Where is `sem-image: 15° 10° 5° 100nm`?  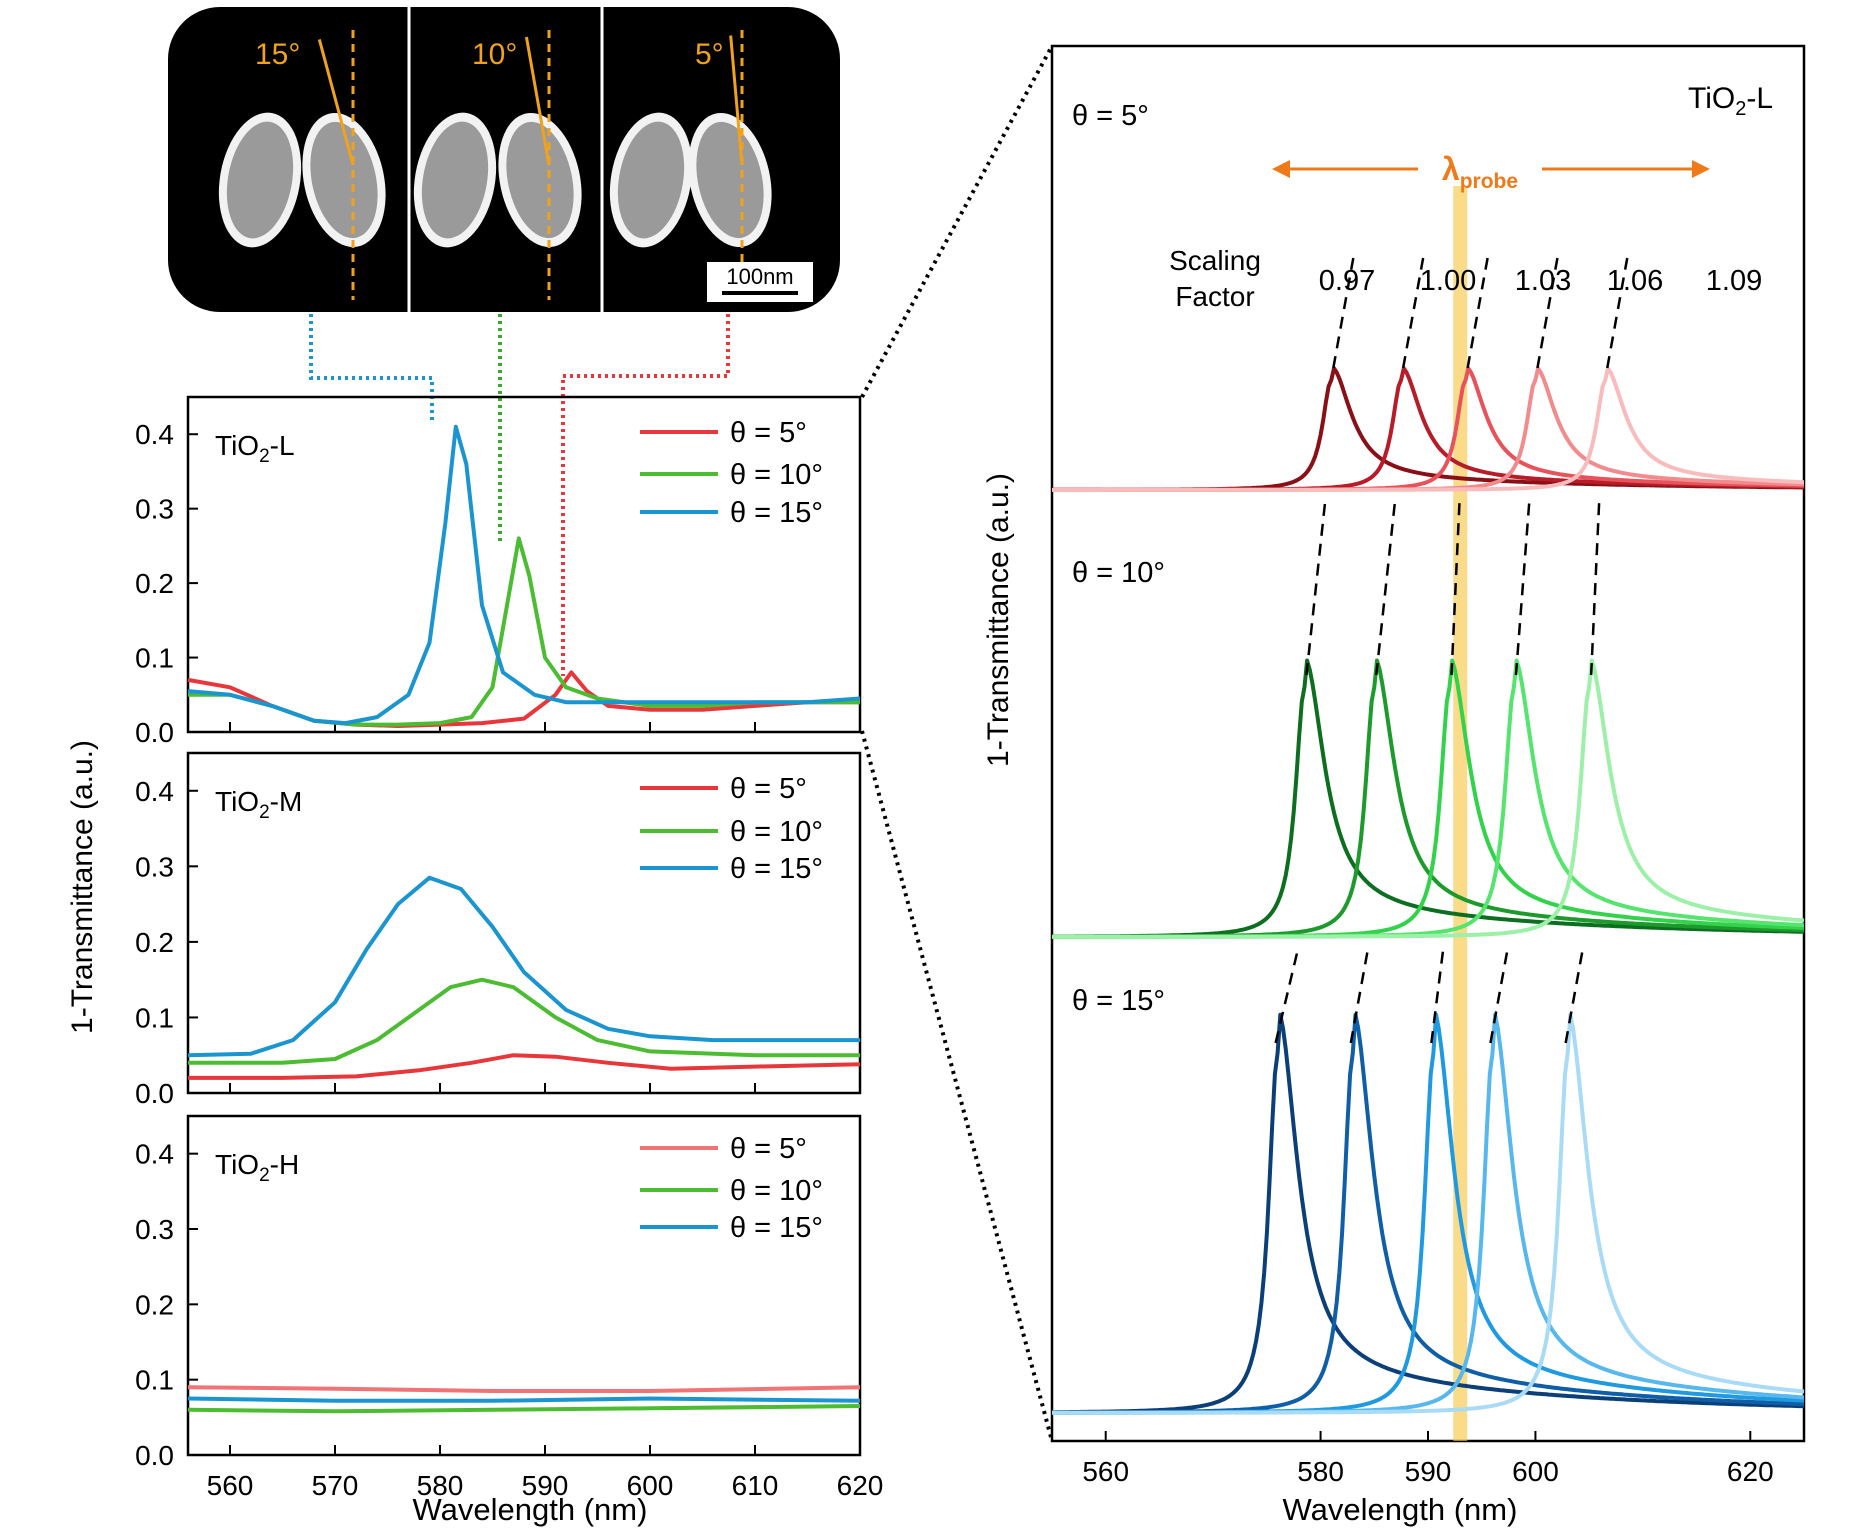
sem-image: 15° 10° 5° 100nm is located at coordinates (504, 159).